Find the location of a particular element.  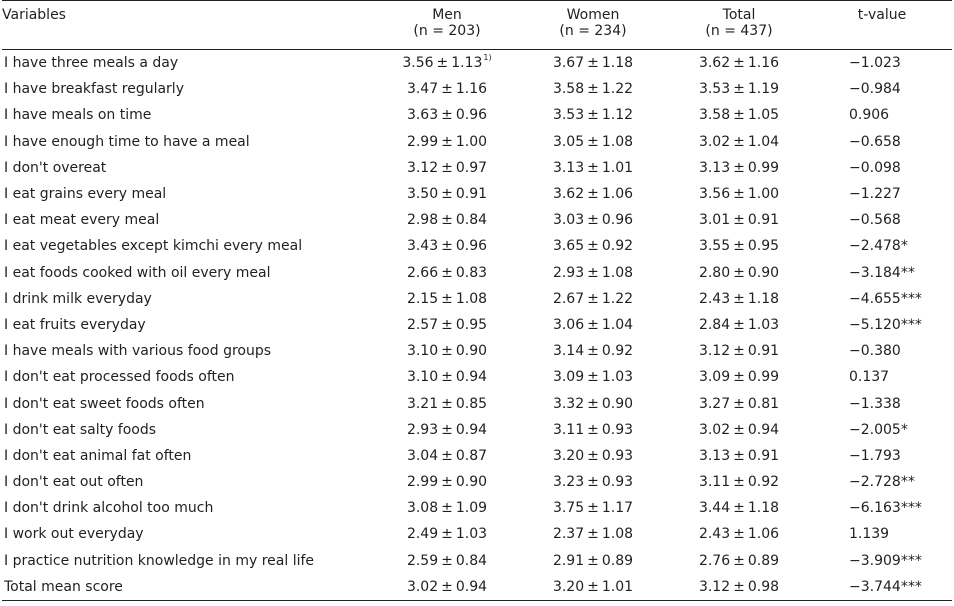

tvalue-number: 0.137 is located at coordinates (869, 377).